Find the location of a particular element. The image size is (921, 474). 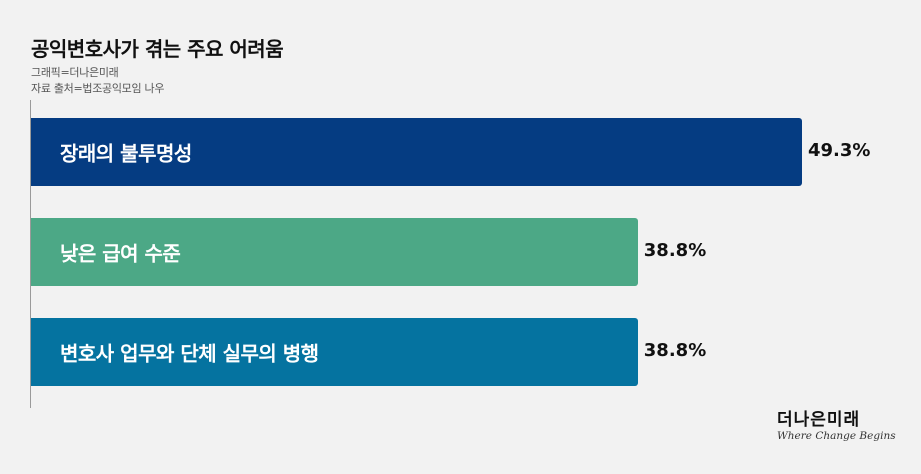

bar-3: 변호사 업무와 단체 실무의 병행 is located at coordinates (334, 352).